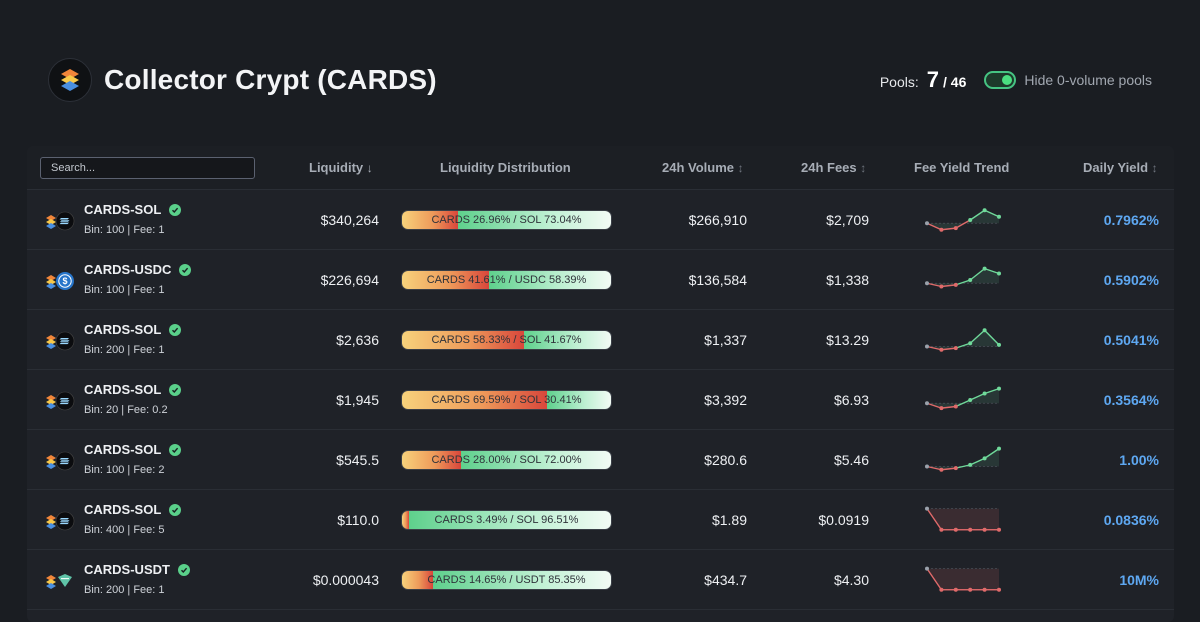 The height and width of the screenshot is (622, 1200). I want to click on fees-value: $13.29, so click(847, 340).